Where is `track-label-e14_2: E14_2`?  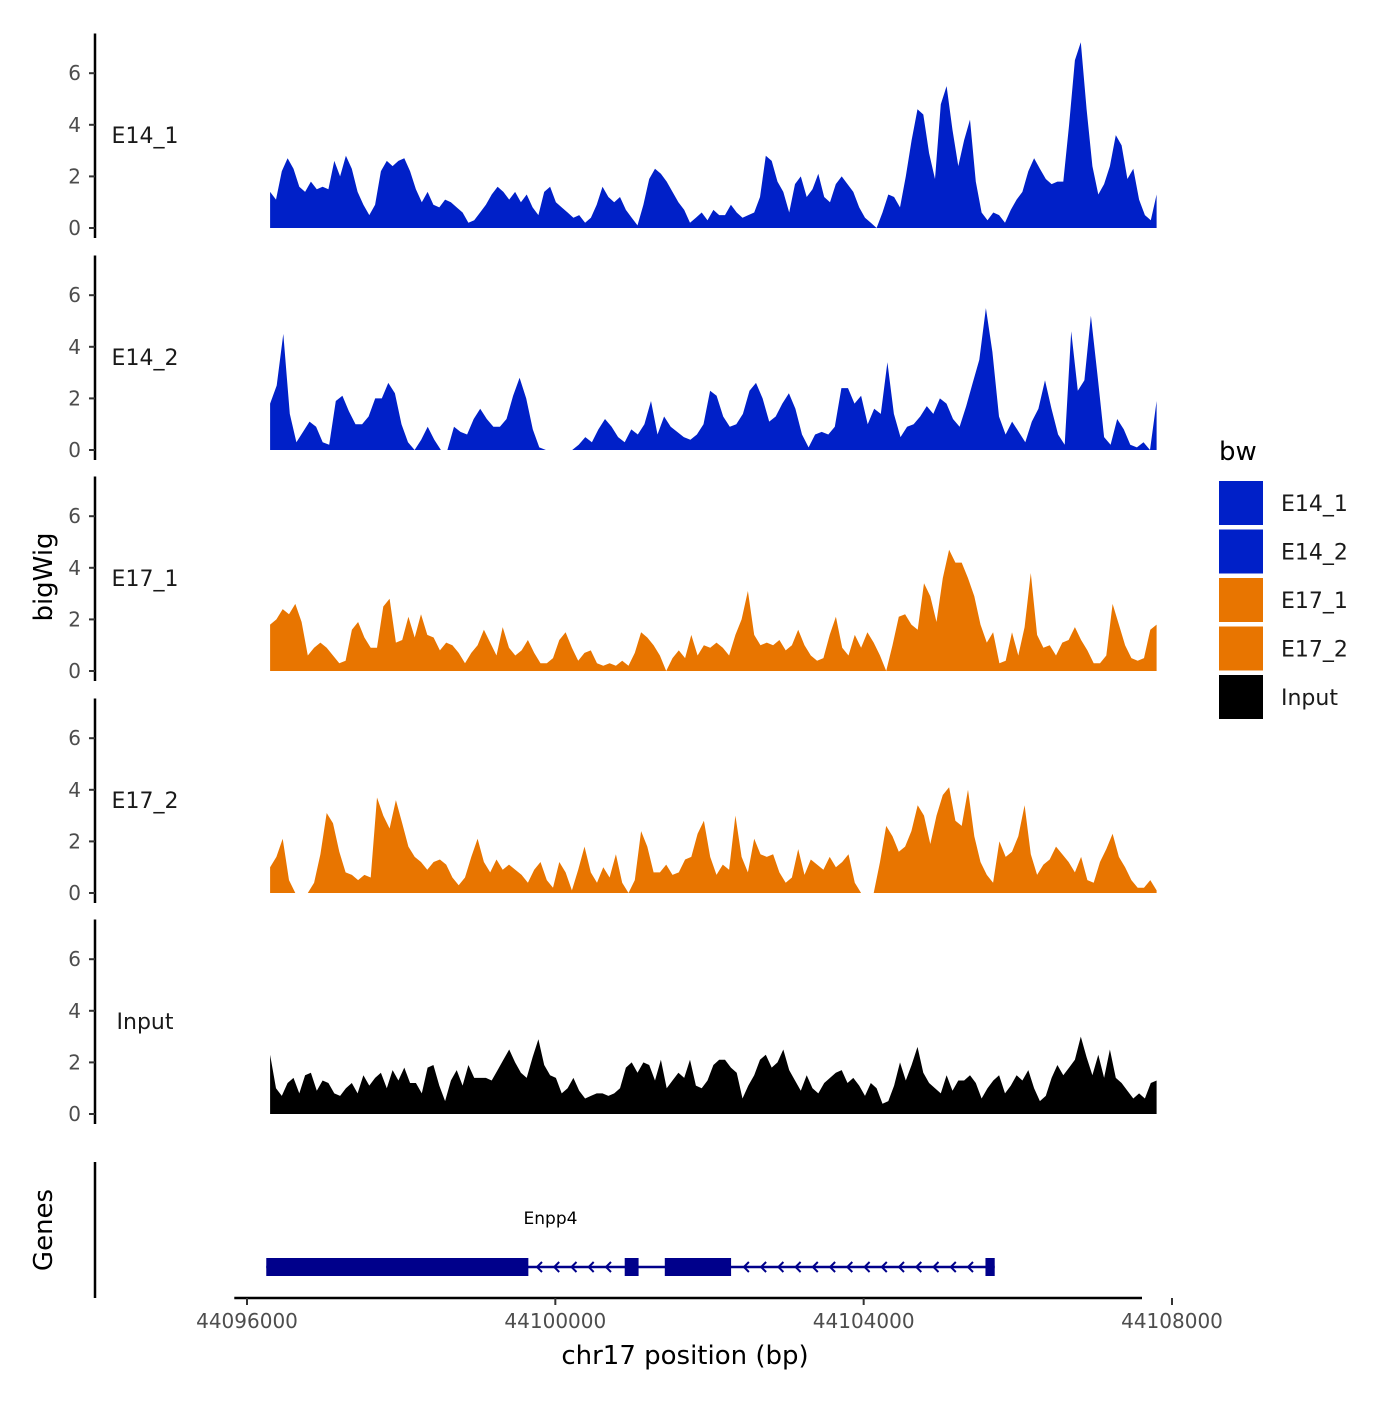 track-label-e14_2: E14_2 is located at coordinates (145, 358).